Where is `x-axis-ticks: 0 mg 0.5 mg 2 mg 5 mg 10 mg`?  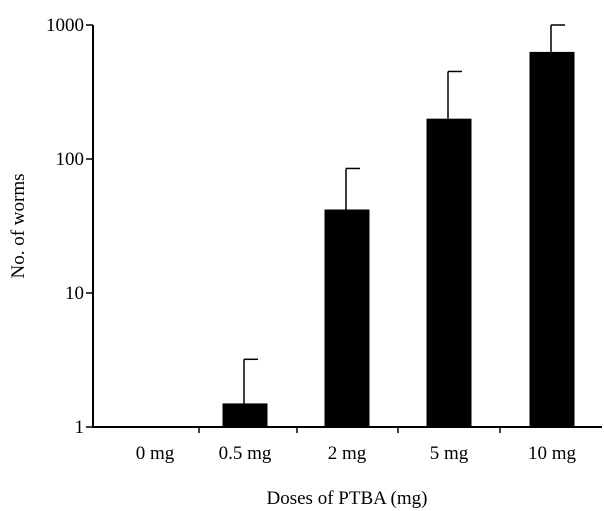 x-axis-ticks: 0 mg 0.5 mg 2 mg 5 mg 10 mg is located at coordinates (356, 445).